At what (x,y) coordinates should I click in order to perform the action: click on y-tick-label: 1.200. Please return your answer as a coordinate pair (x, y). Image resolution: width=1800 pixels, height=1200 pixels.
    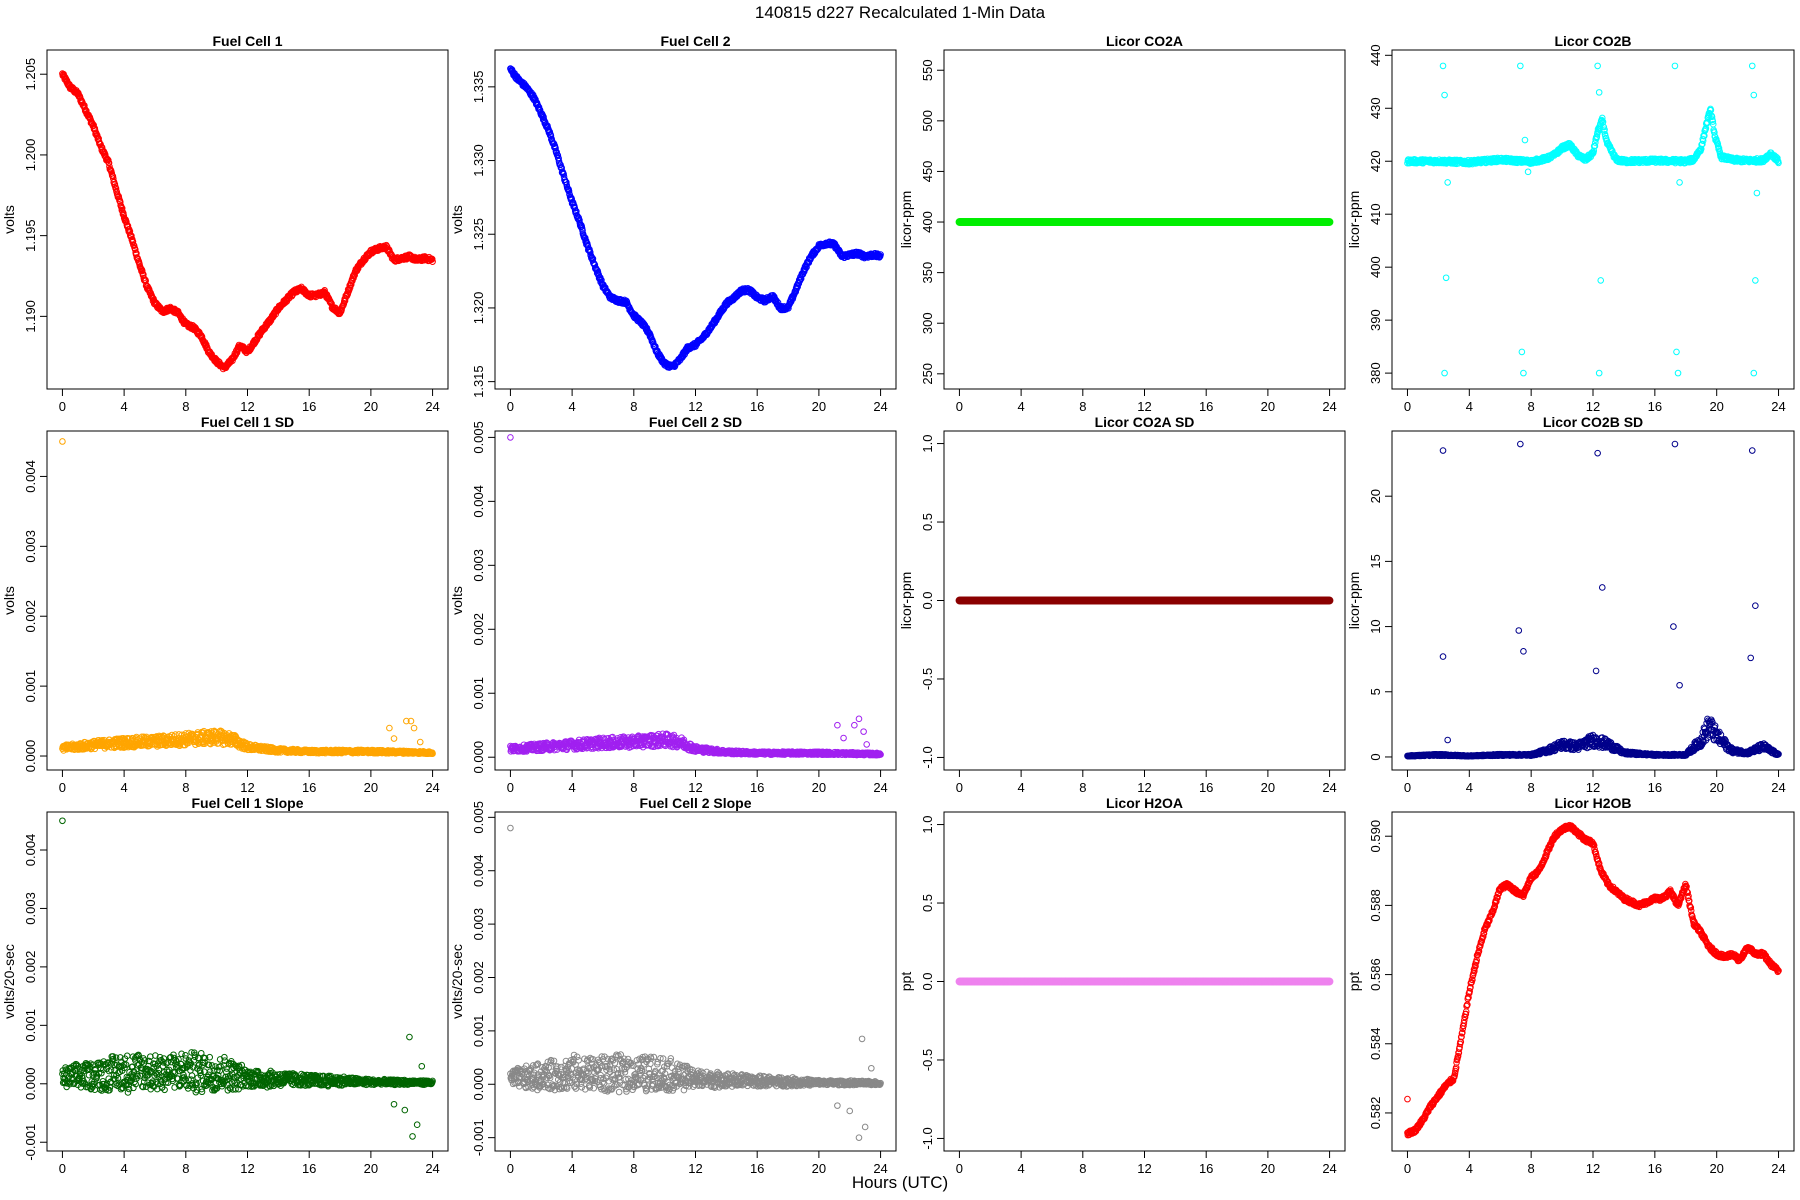
    Looking at the image, I should click on (30, 155).